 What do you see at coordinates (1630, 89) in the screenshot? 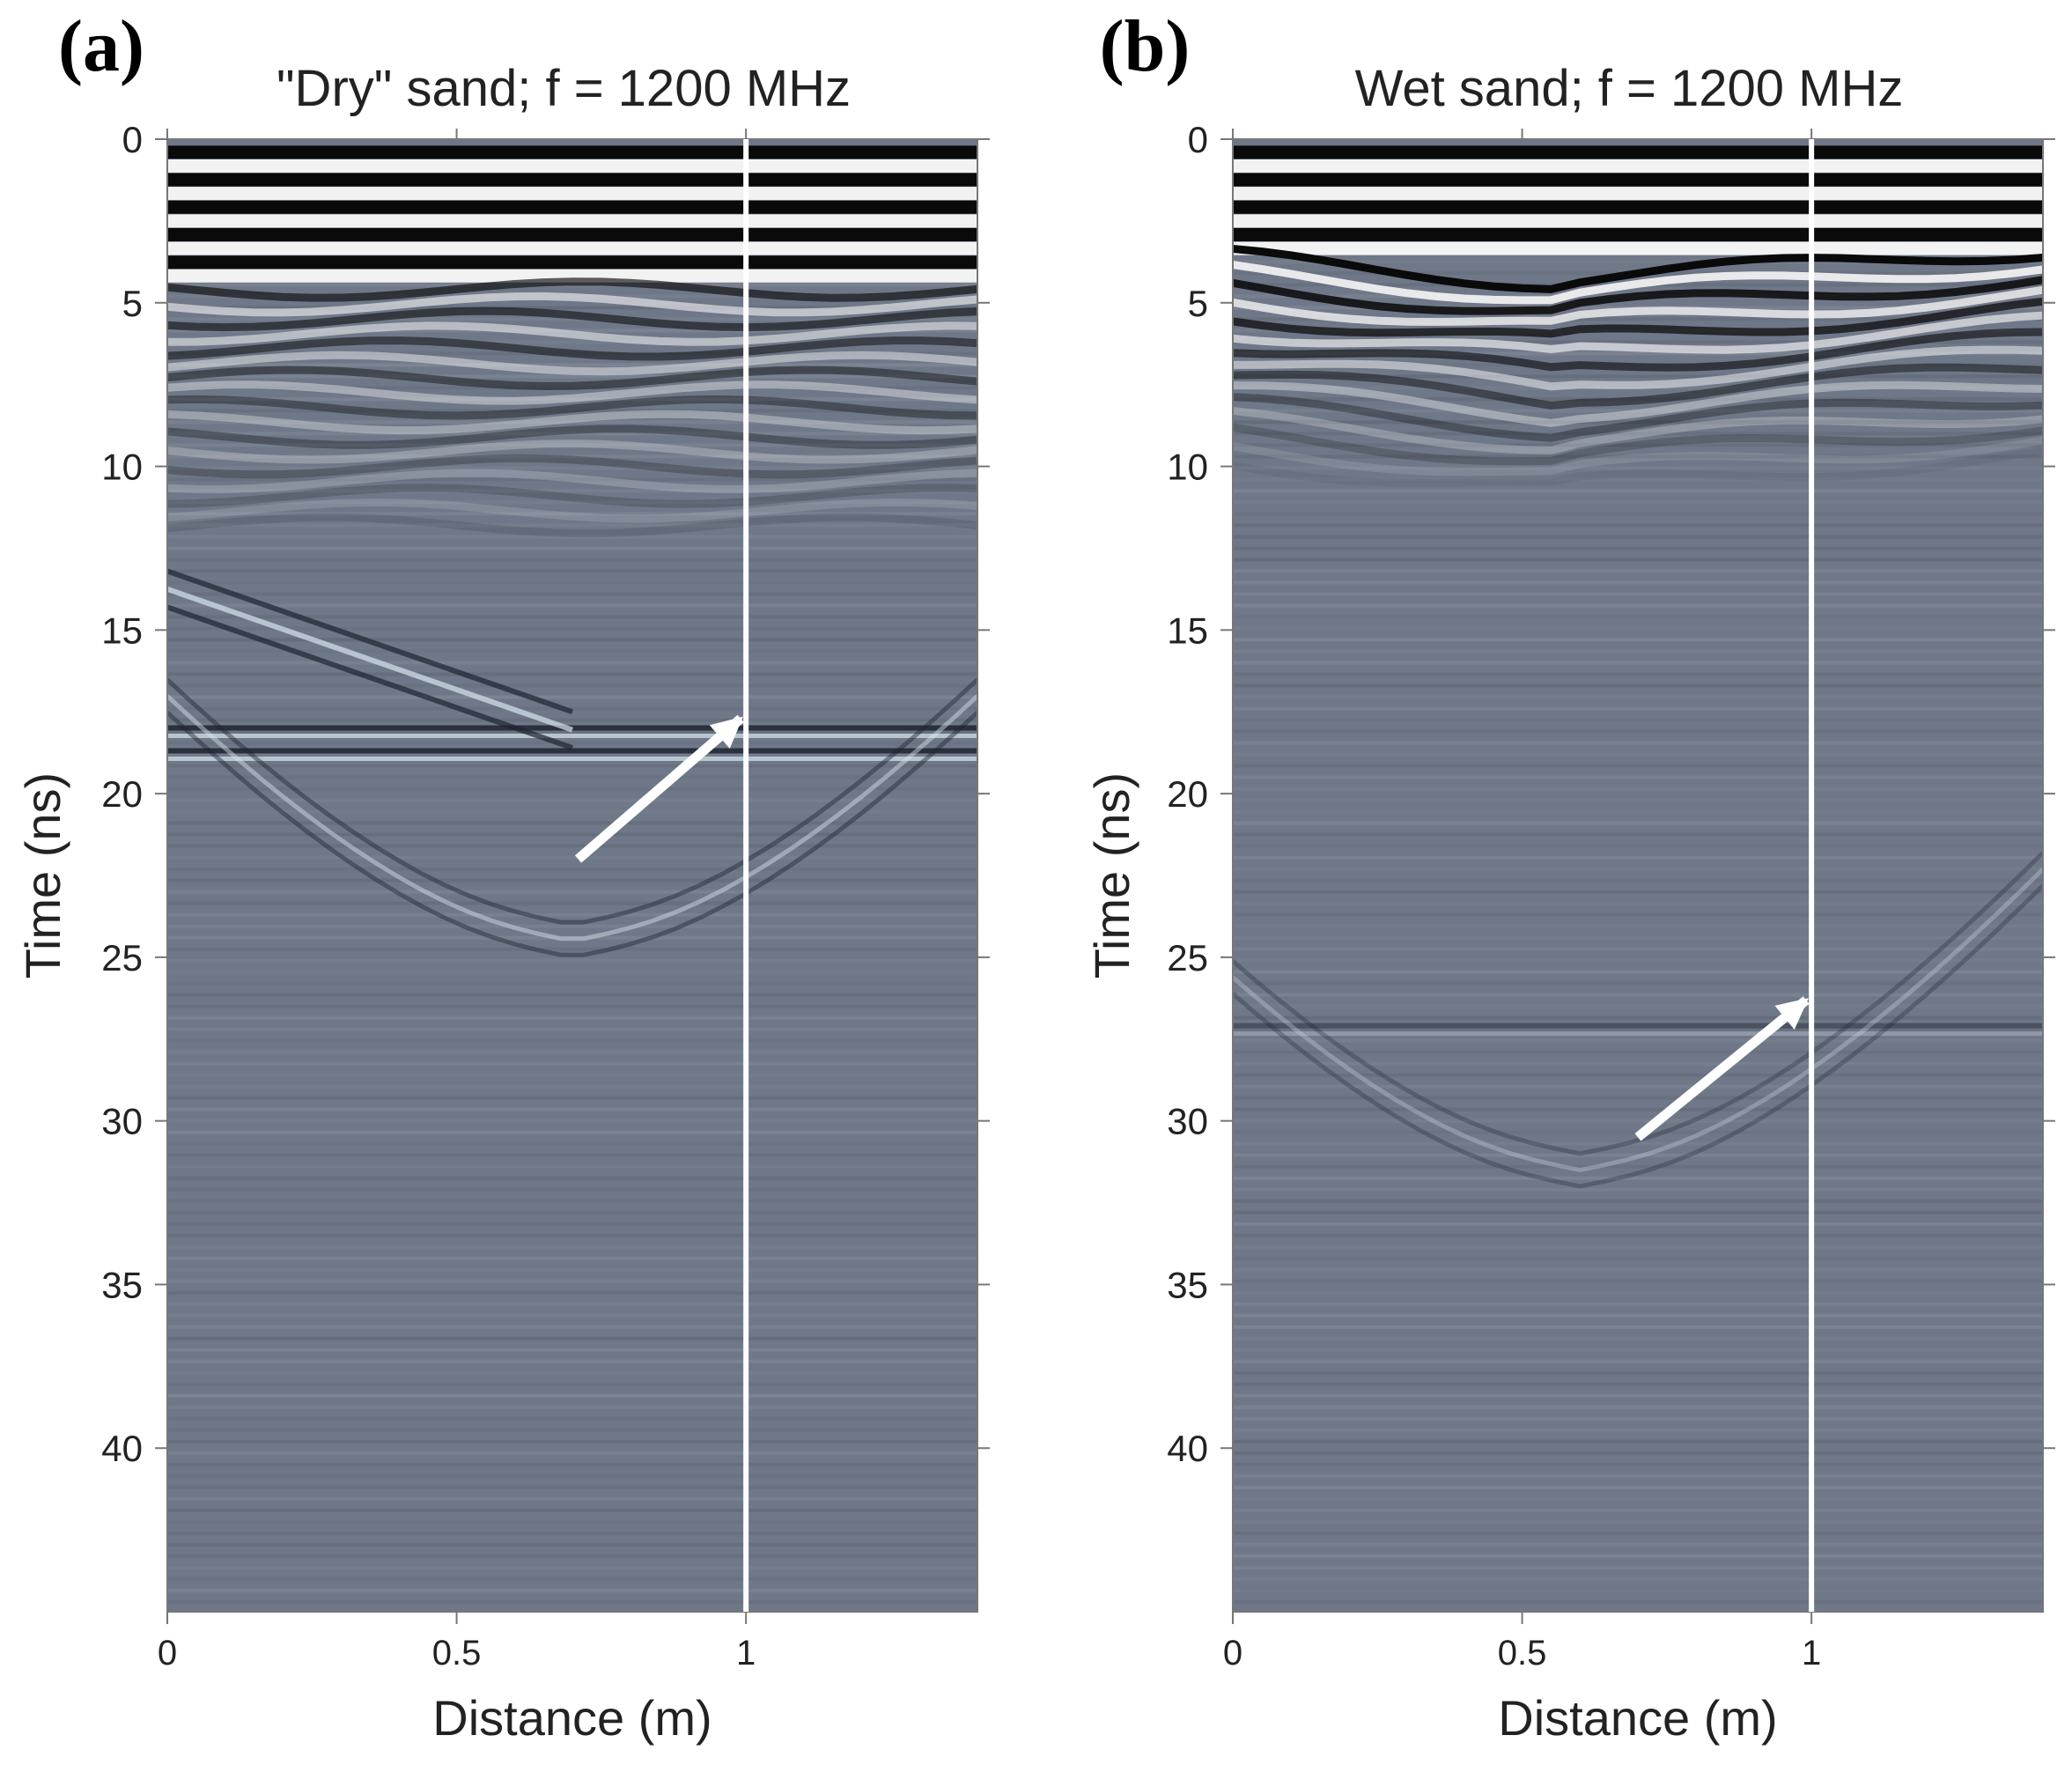
I see `chart-title: Wet sand; f = 1200 MHz` at bounding box center [1630, 89].